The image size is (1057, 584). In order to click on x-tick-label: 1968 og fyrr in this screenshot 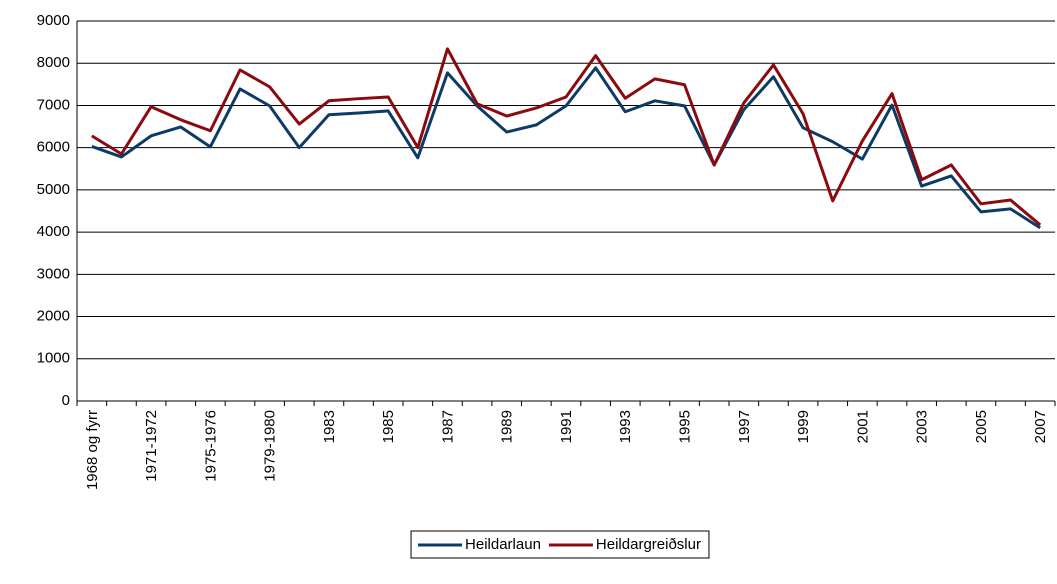, I will do `click(92, 450)`.